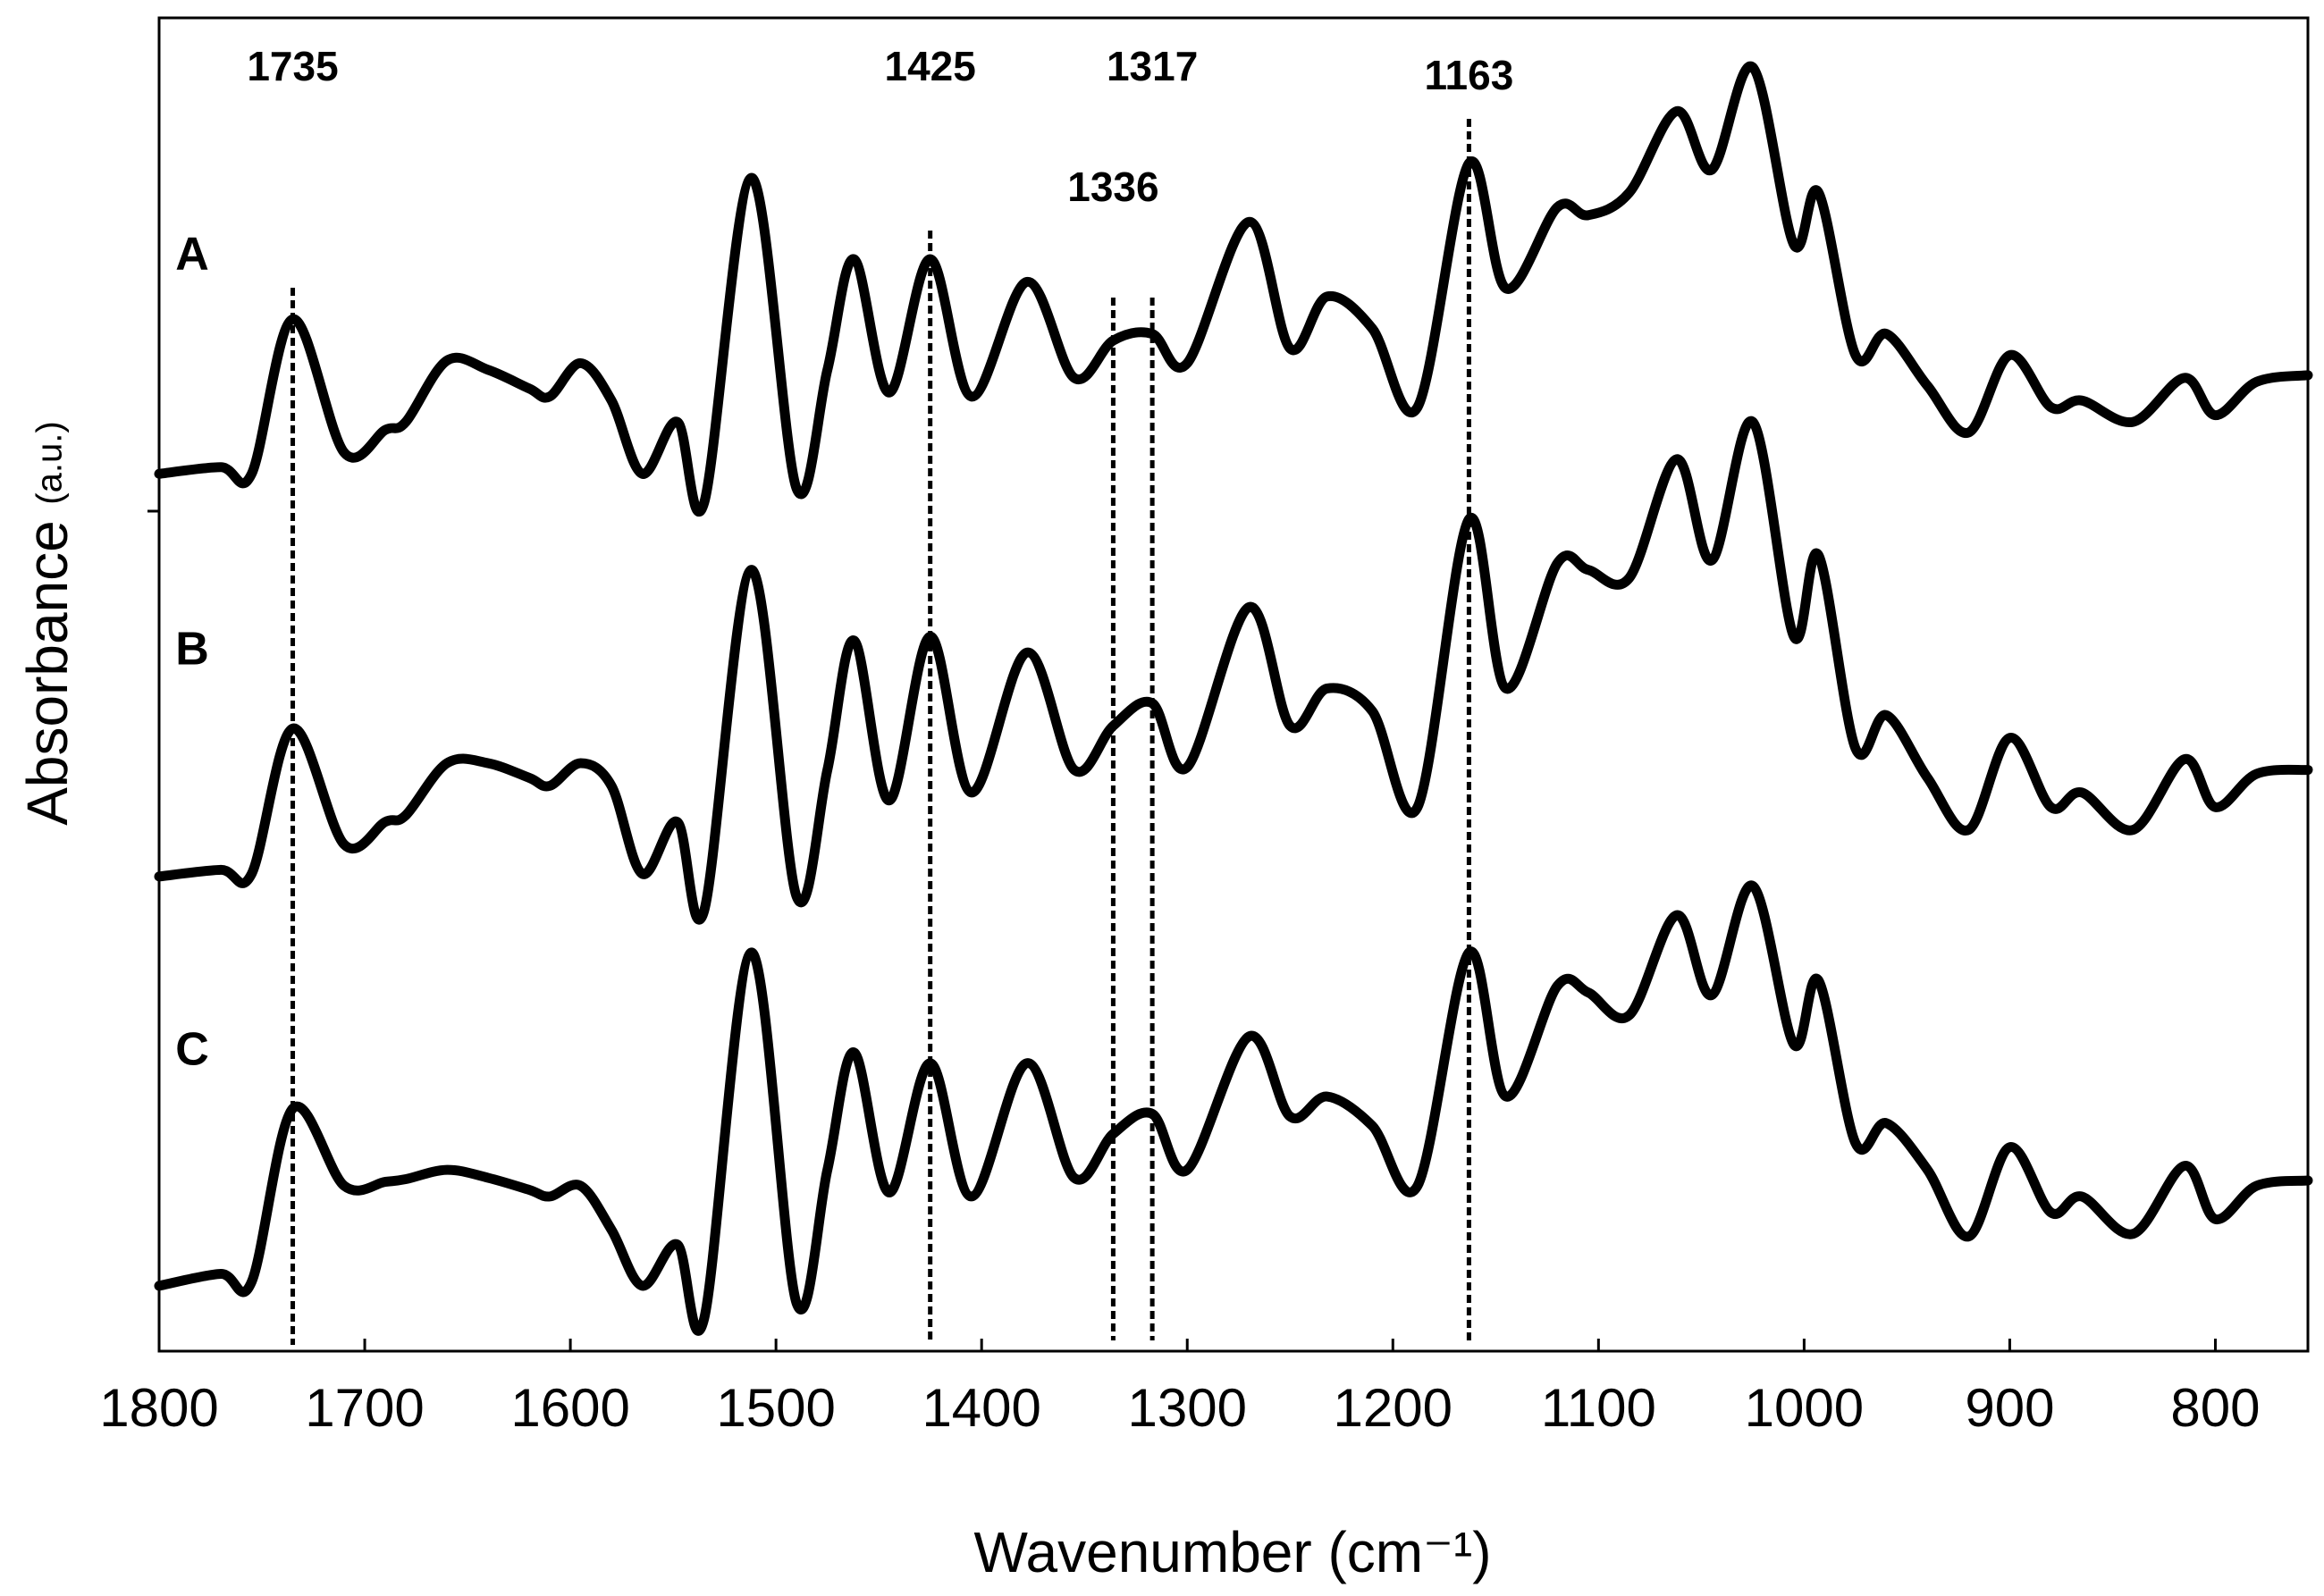 This screenshot has width=2324, height=1596. Describe the element at coordinates (1805, 1408) in the screenshot. I see `x-tick-label: 1000` at that location.